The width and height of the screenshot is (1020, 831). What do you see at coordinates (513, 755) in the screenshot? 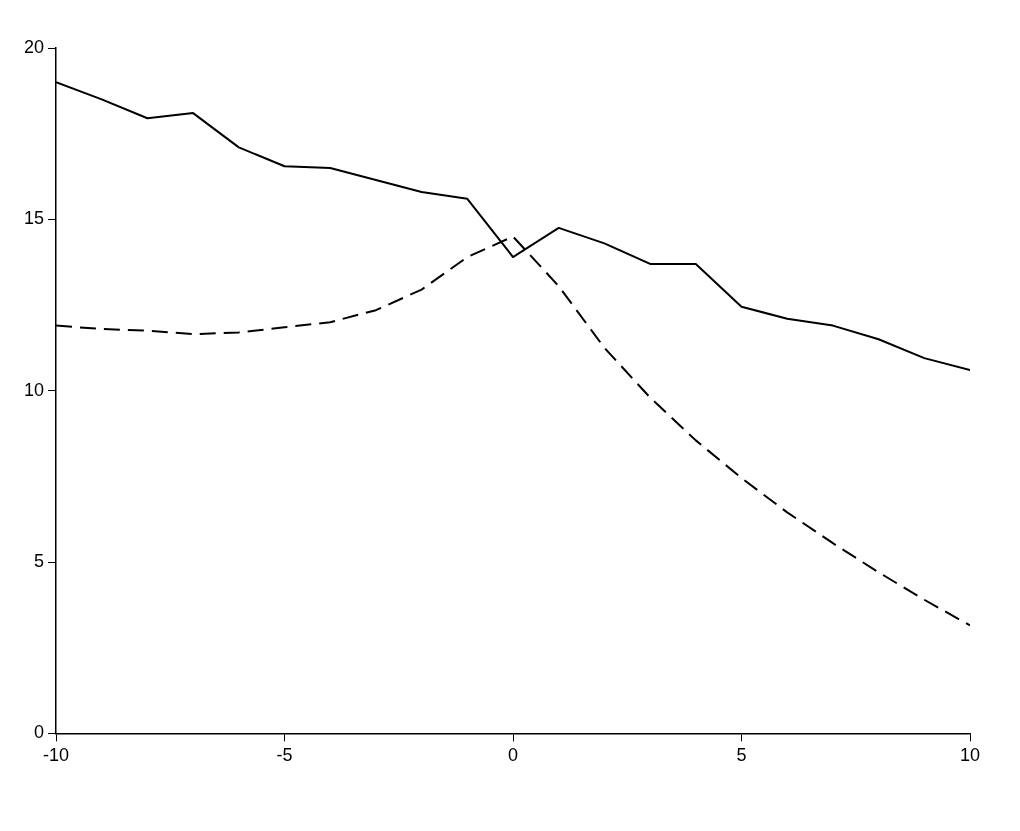
I see `x-tick-label: 0` at bounding box center [513, 755].